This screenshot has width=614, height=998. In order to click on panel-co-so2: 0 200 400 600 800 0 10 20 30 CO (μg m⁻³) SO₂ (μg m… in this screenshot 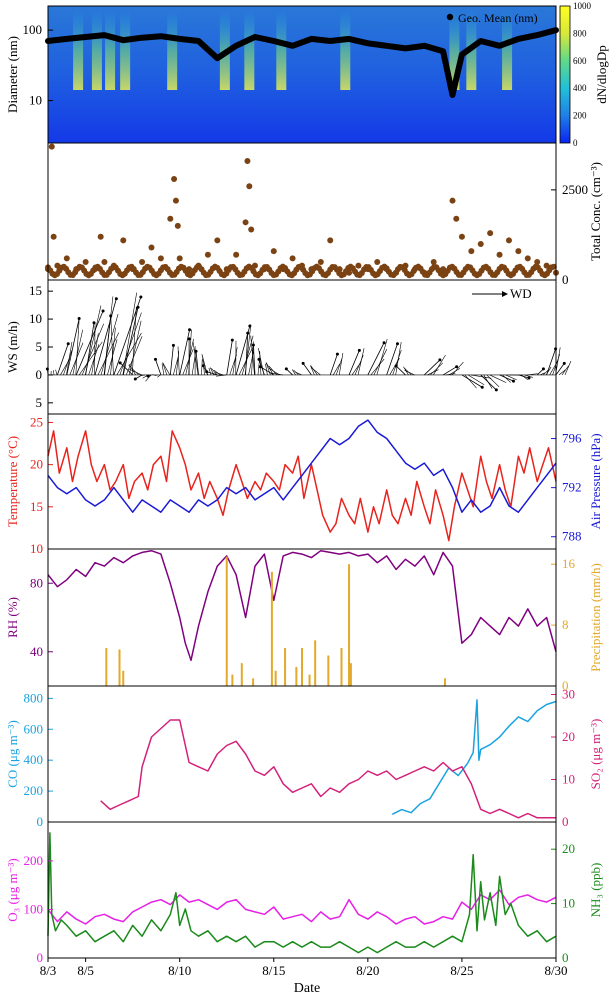, I will do `click(304, 757)`.